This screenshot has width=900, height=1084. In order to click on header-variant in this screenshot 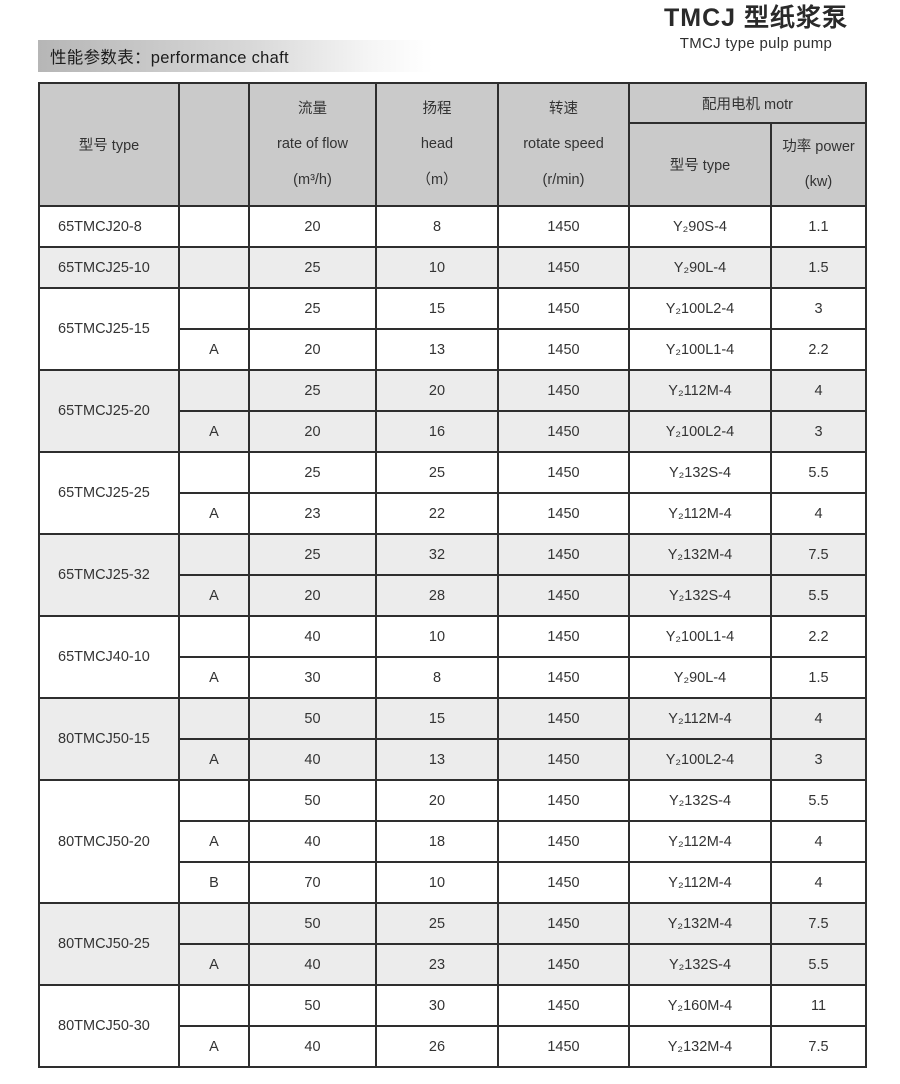, I will do `click(214, 144)`.